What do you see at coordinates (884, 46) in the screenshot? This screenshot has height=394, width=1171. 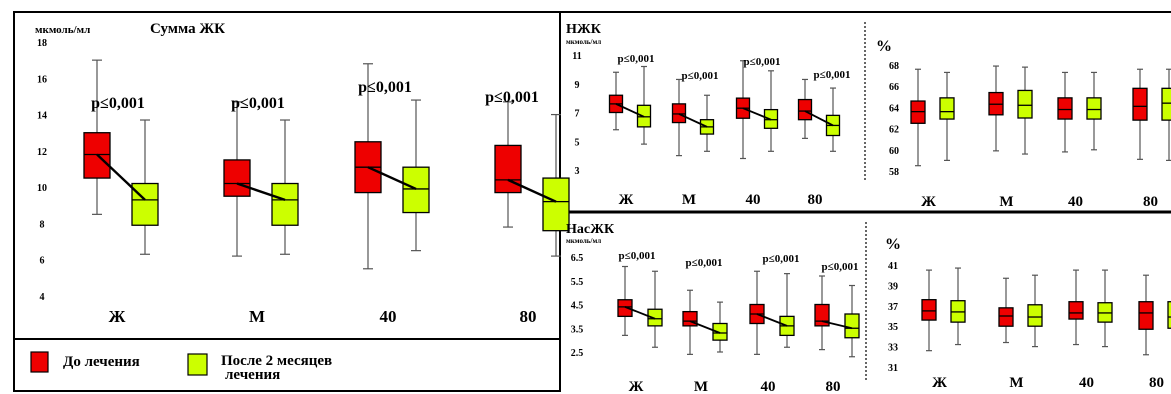 I see `ylabel-unsaturated-percent: %` at bounding box center [884, 46].